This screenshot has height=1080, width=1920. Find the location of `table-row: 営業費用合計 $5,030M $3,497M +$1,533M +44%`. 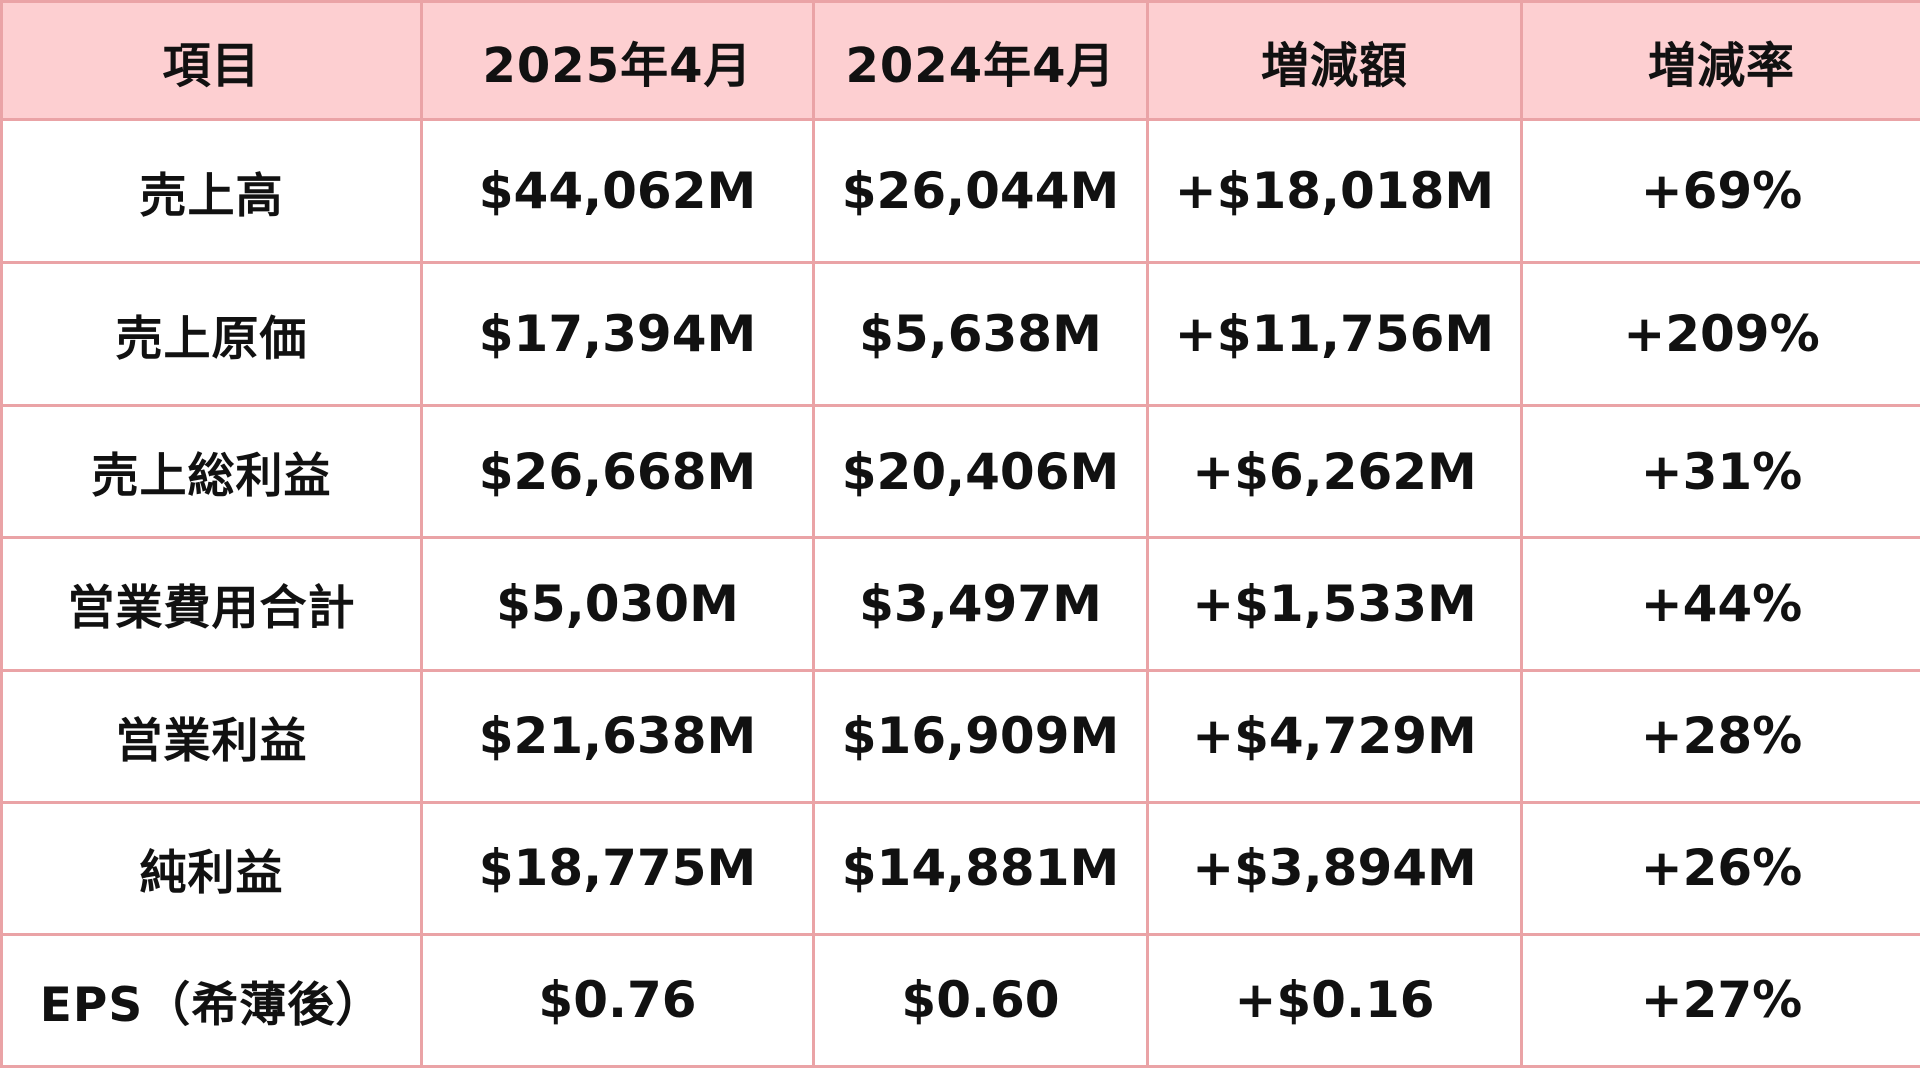

table-row: 営業費用合計 $5,030M $3,497M +$1,533M +44% is located at coordinates (960, 604).